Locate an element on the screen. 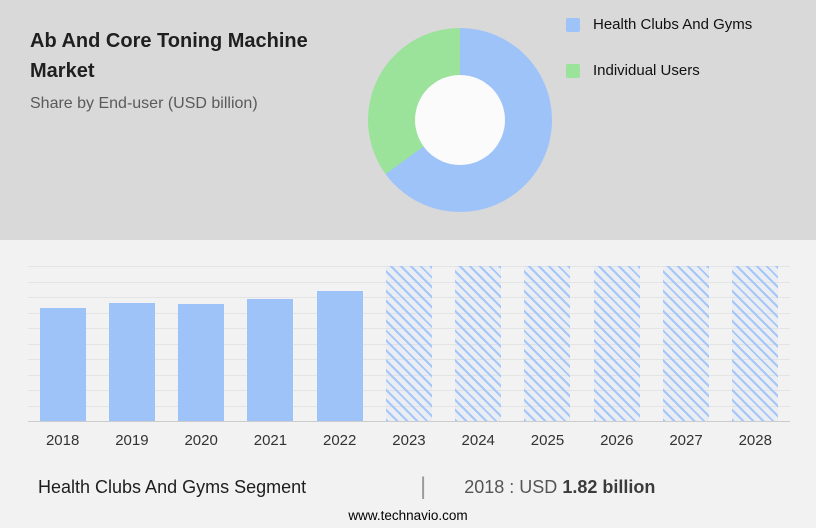  x-axis-label: 2028 is located at coordinates (755, 440).